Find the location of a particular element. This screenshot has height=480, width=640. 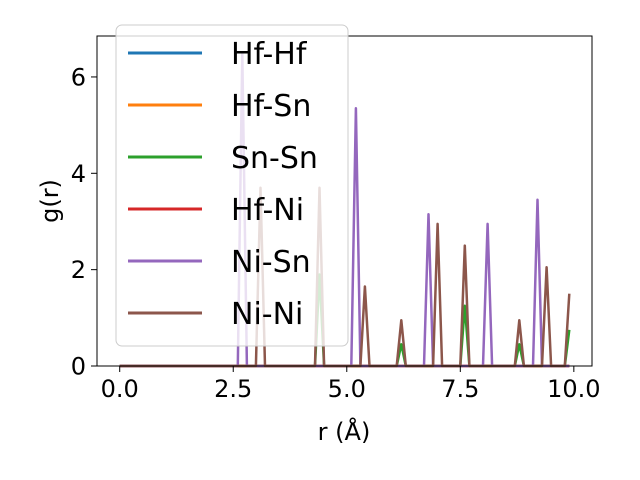

x-tick-label: 7.5 is located at coordinates (460, 389).